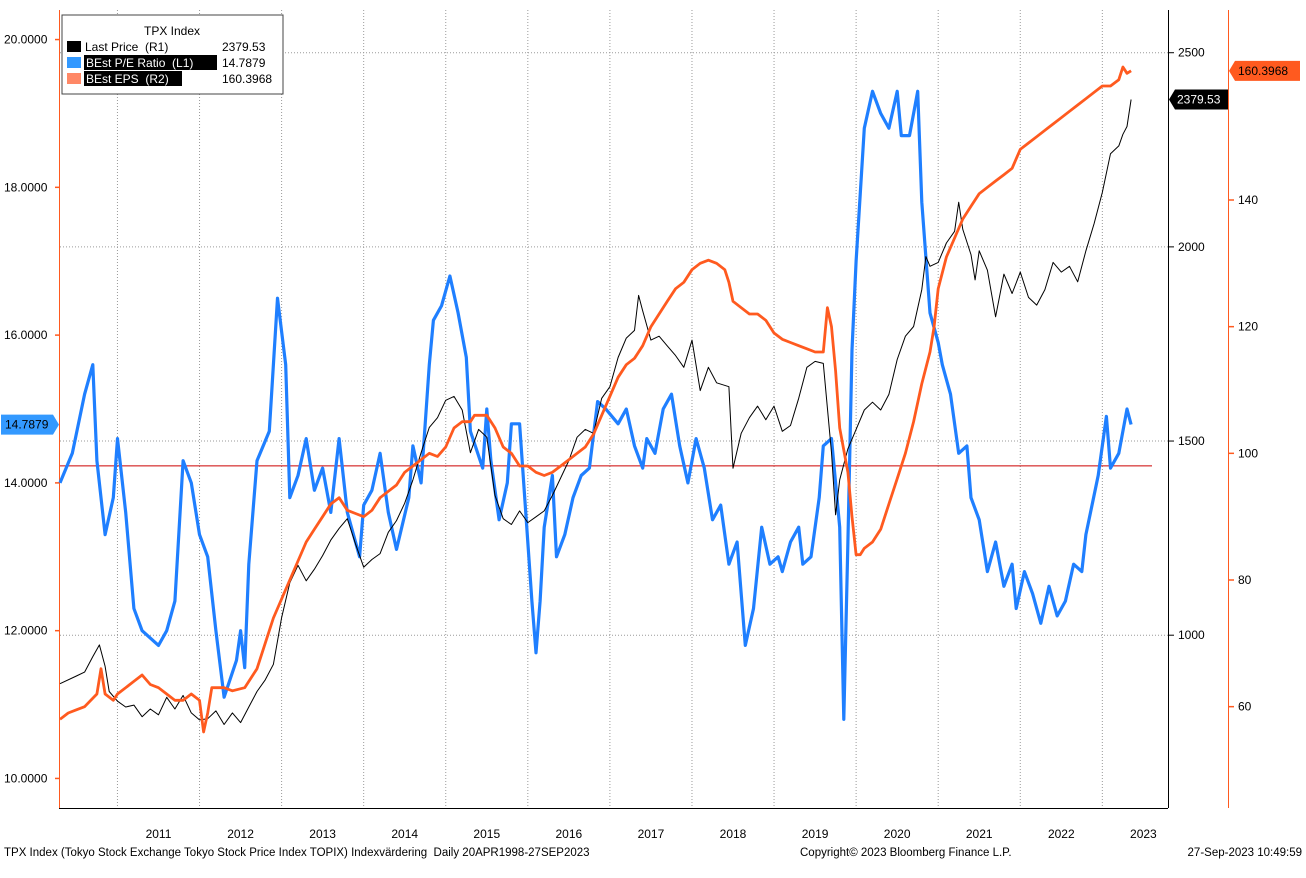  I want to click on footer-timestamp: 27-Sep-2023 10:49:59, so click(1245, 853).